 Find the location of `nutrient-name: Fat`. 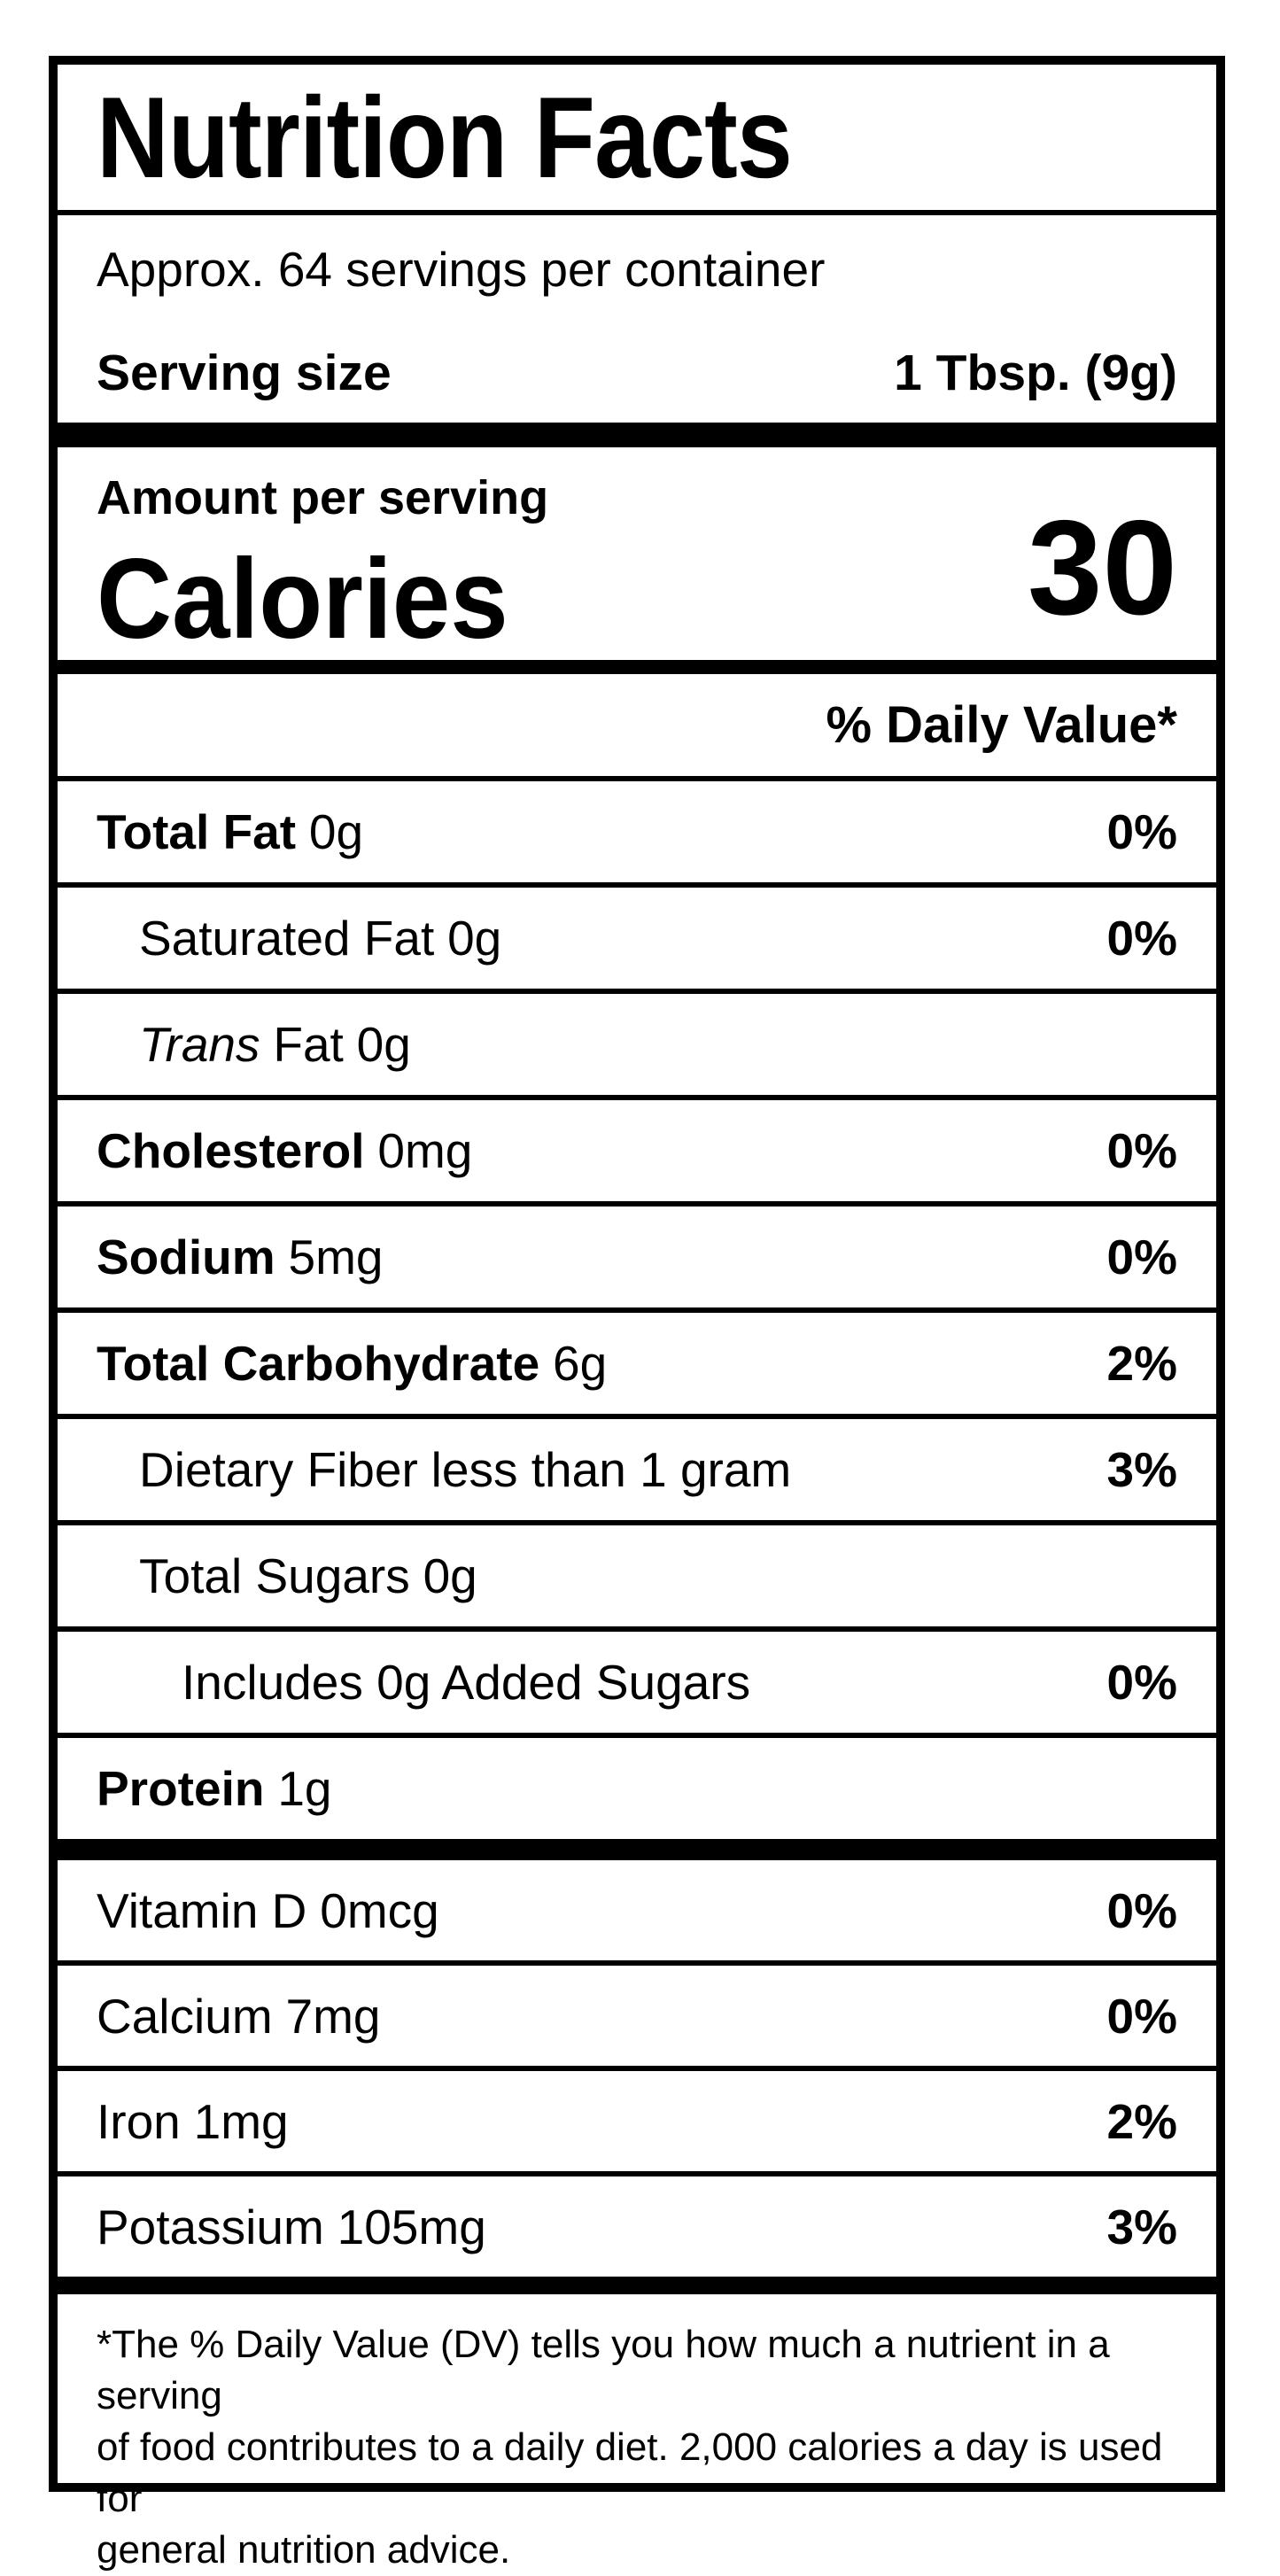

nutrient-name: Fat is located at coordinates (308, 1044).